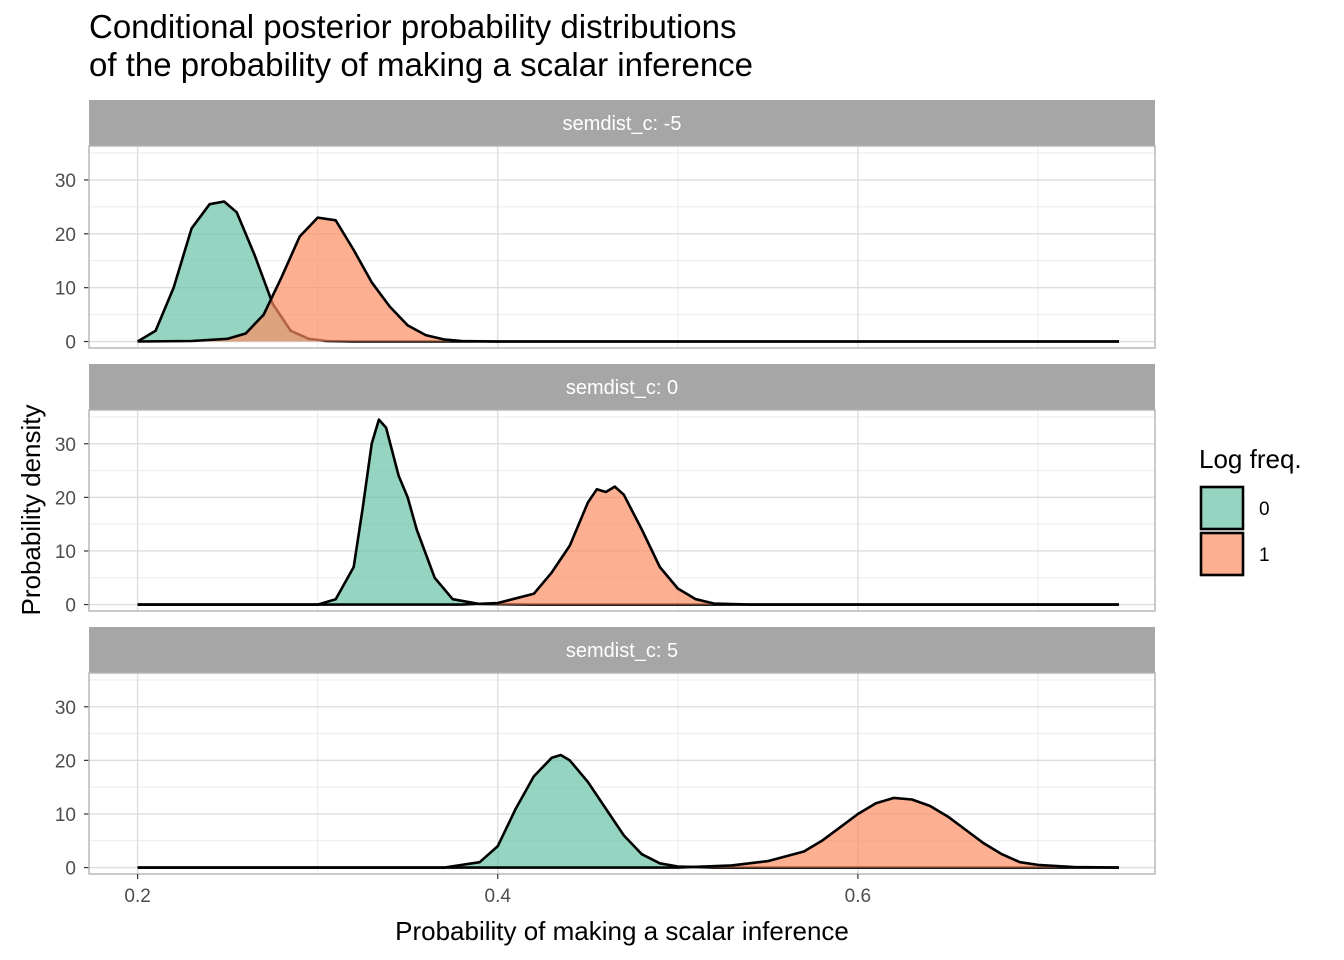  I want to click on legend-label-logfreq-0: 0, so click(1264, 509).